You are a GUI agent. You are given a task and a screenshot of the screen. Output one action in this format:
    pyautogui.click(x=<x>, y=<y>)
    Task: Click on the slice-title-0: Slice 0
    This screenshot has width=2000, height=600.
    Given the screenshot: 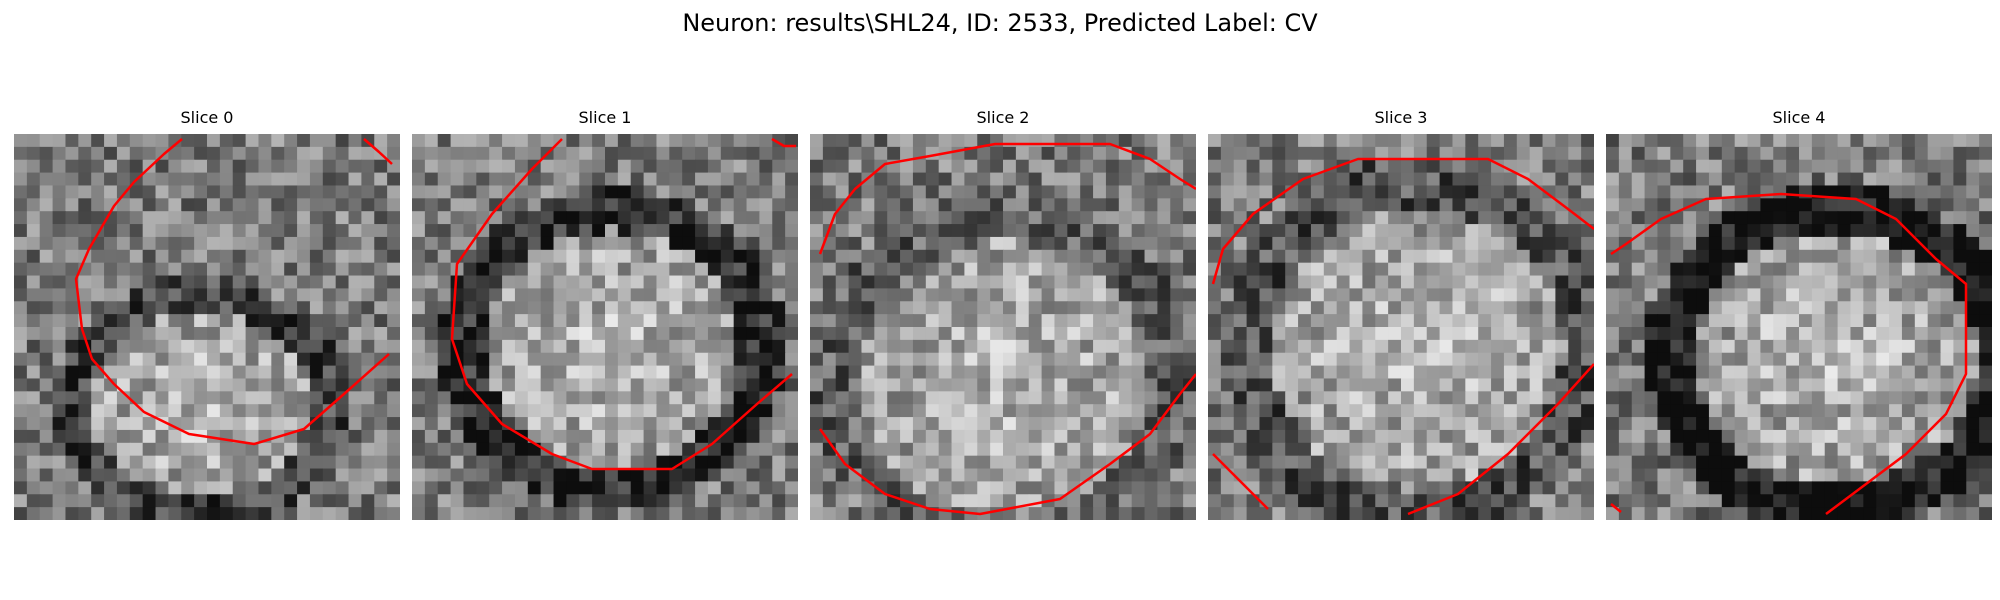 What is the action you would take?
    pyautogui.click(x=207, y=117)
    